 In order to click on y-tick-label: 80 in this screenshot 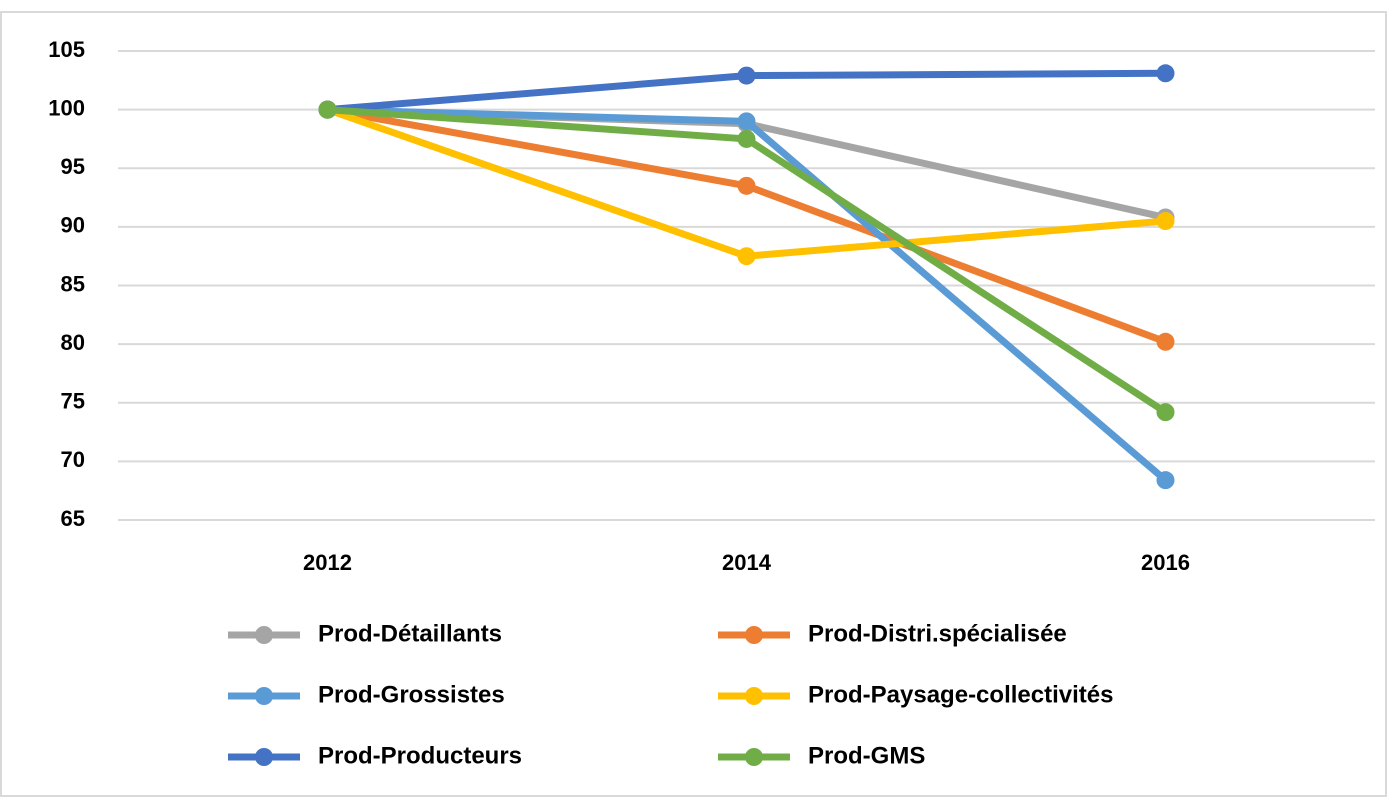, I will do `click(73, 342)`.